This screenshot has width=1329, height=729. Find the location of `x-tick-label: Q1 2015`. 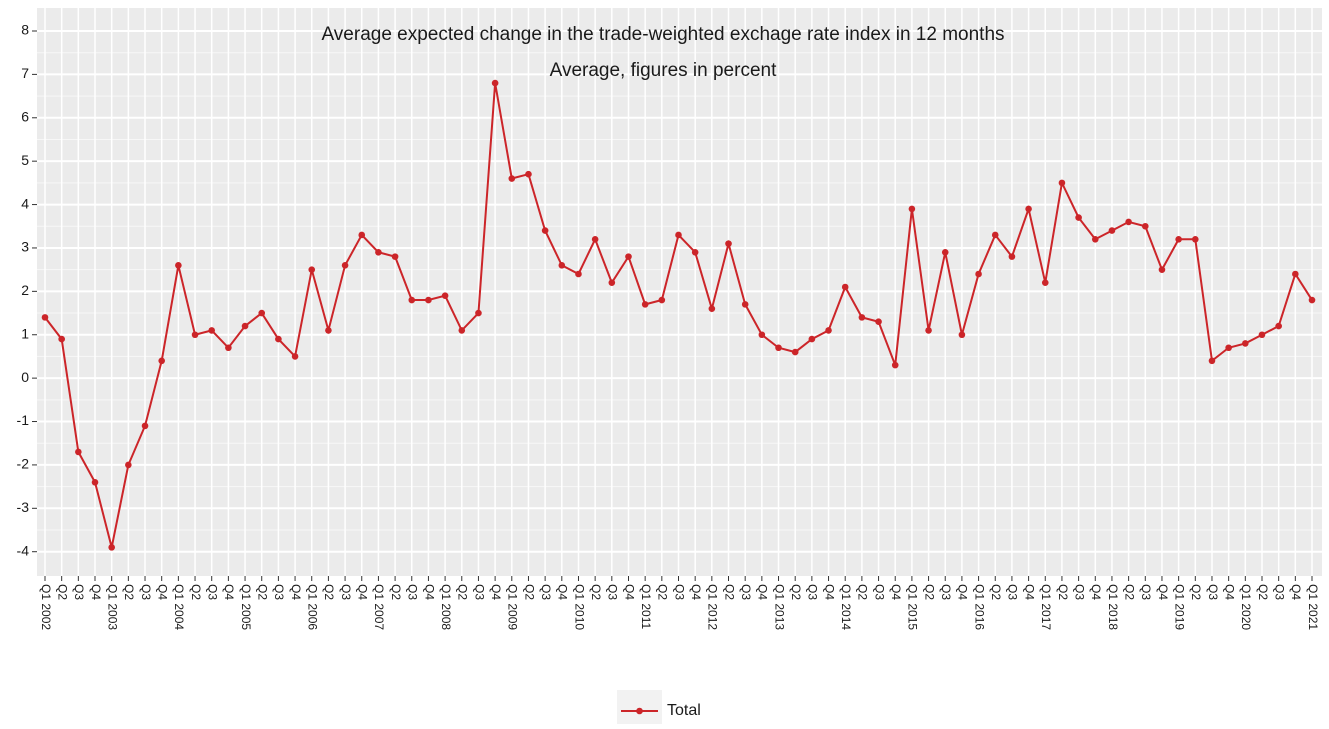

x-tick-label: Q1 2015 is located at coordinates (913, 607).